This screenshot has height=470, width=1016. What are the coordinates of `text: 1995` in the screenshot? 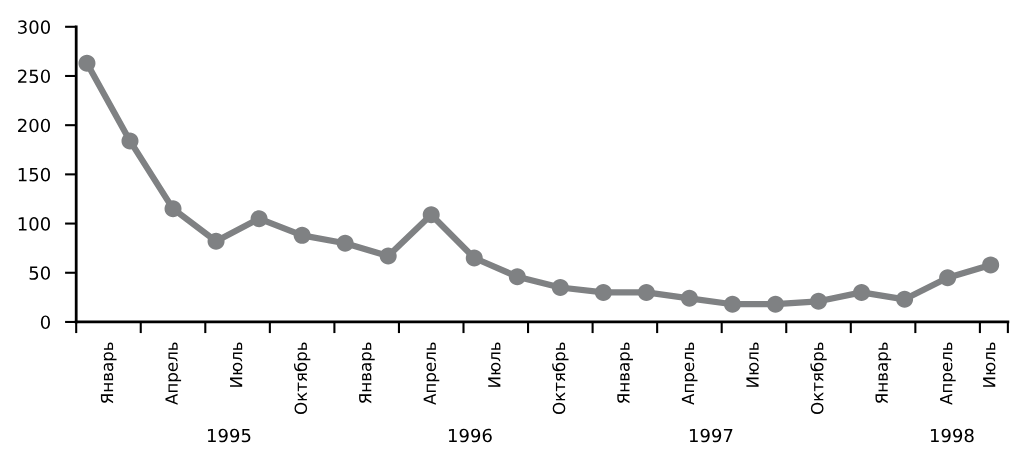 It's located at (229, 435).